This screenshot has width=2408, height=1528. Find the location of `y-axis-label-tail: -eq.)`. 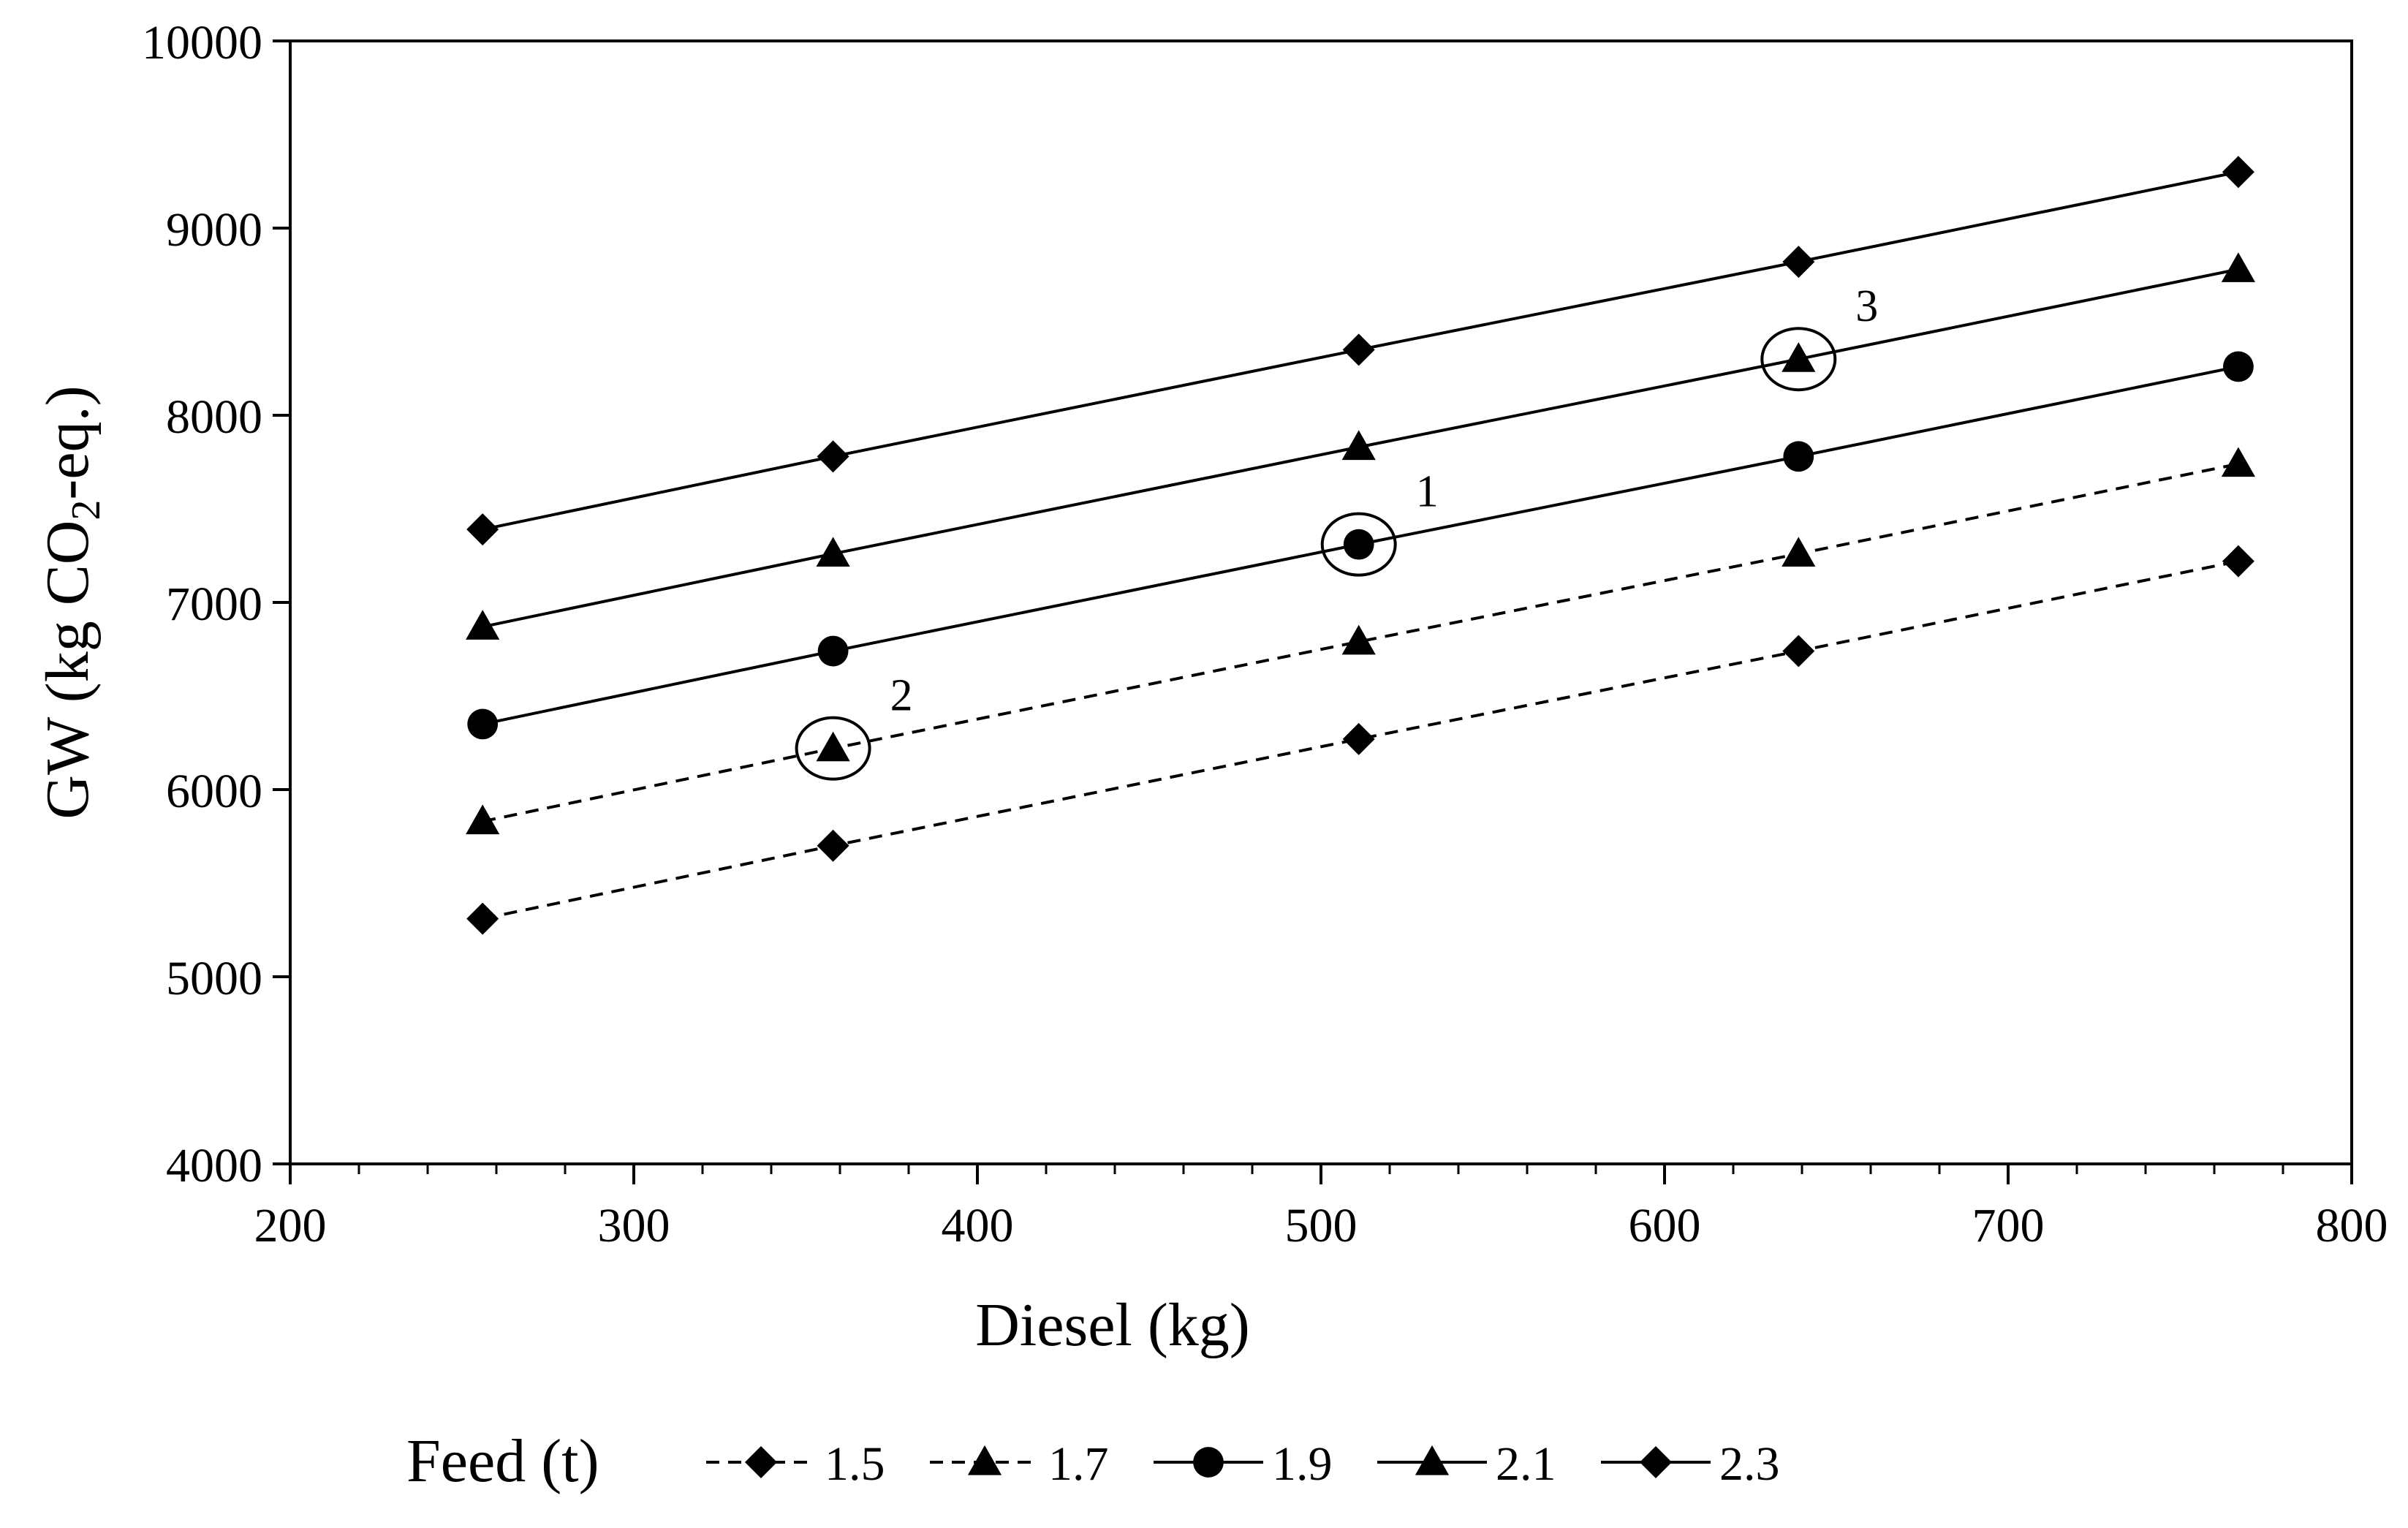

y-axis-label-tail: -eq.) is located at coordinates (68, 442).